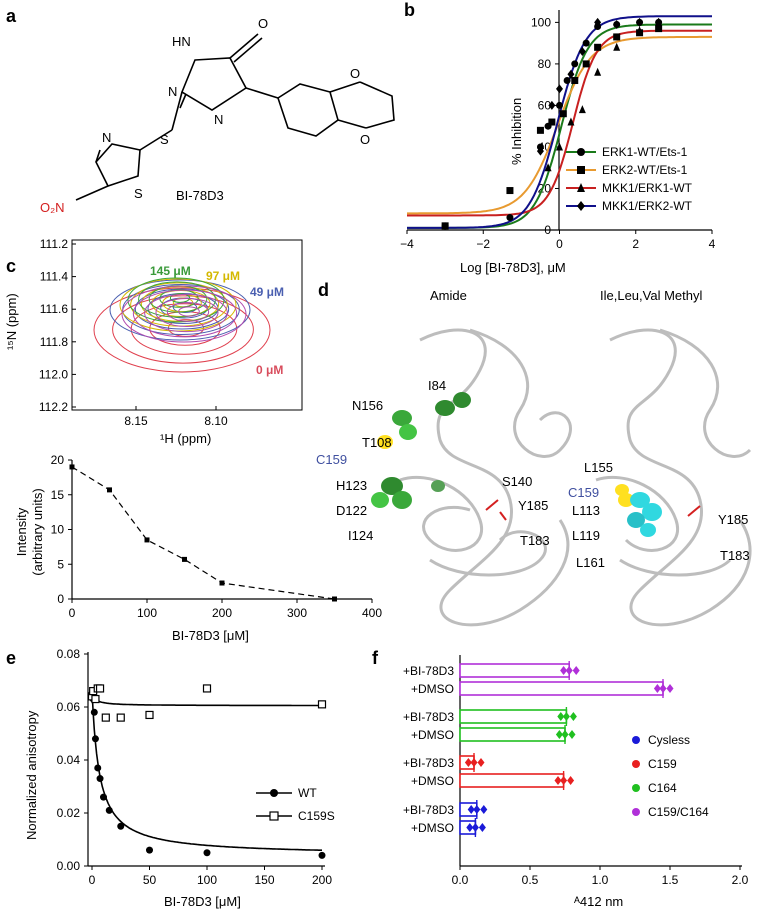 The height and width of the screenshot is (913, 778). Describe the element at coordinates (37, 531) in the screenshot. I see `intensity-y-label-line2: (arbitrary units)` at that location.